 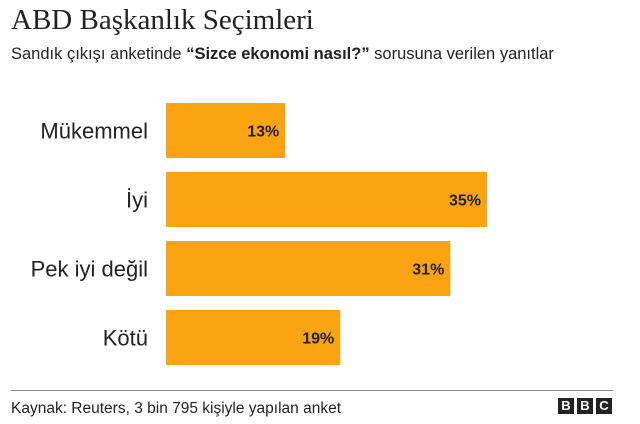 What do you see at coordinates (99, 54) in the screenshot?
I see `subtitle-prefix: Sandık çıkışı anketinde` at bounding box center [99, 54].